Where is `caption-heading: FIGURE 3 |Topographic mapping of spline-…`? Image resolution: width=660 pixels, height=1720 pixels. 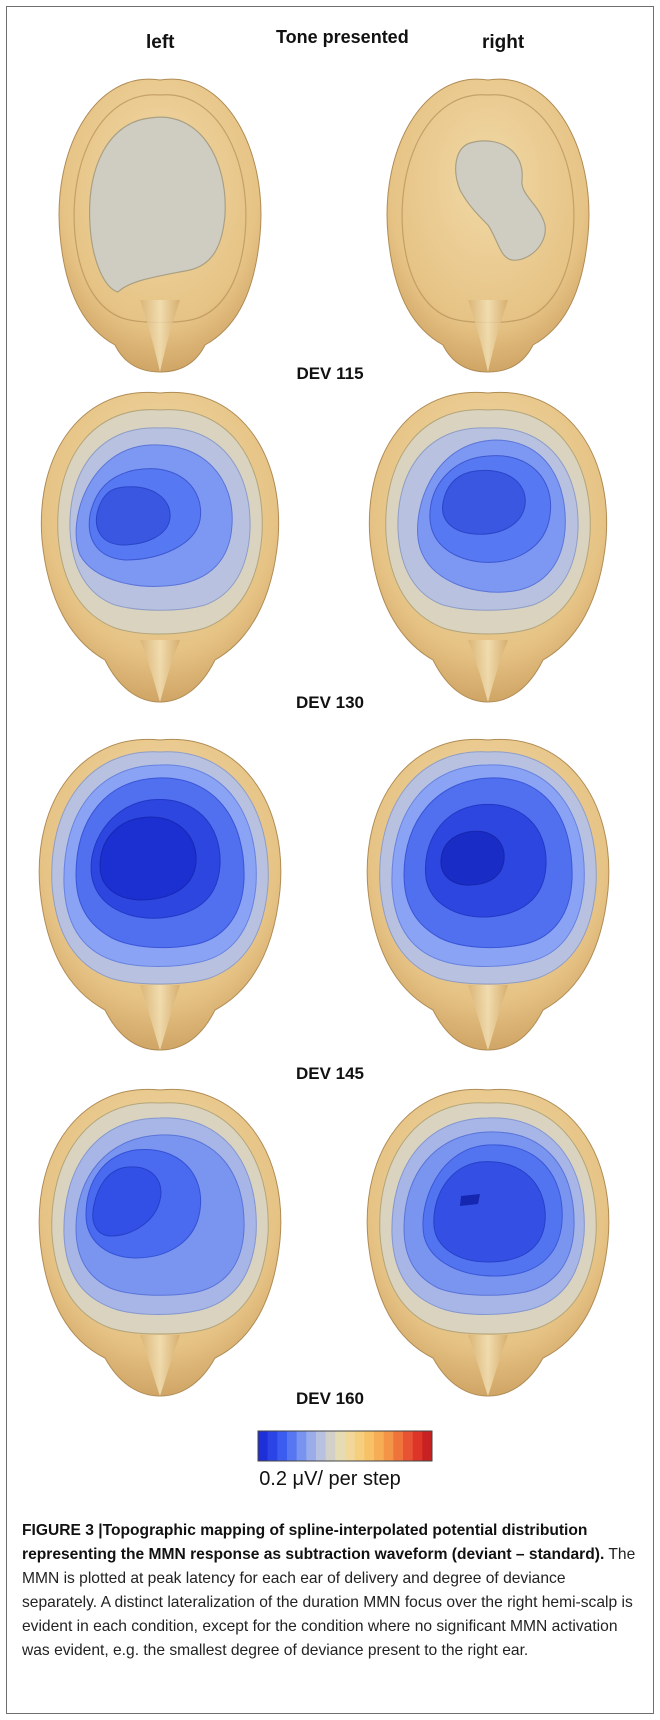
caption-heading: FIGURE 3 |Topographic mapping of spline-… is located at coordinates (313, 1542).